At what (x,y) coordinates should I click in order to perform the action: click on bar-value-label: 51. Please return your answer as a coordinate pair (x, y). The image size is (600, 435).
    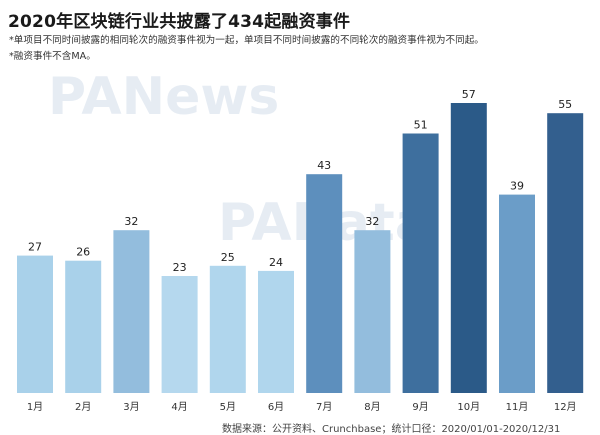
    Looking at the image, I should click on (421, 125).